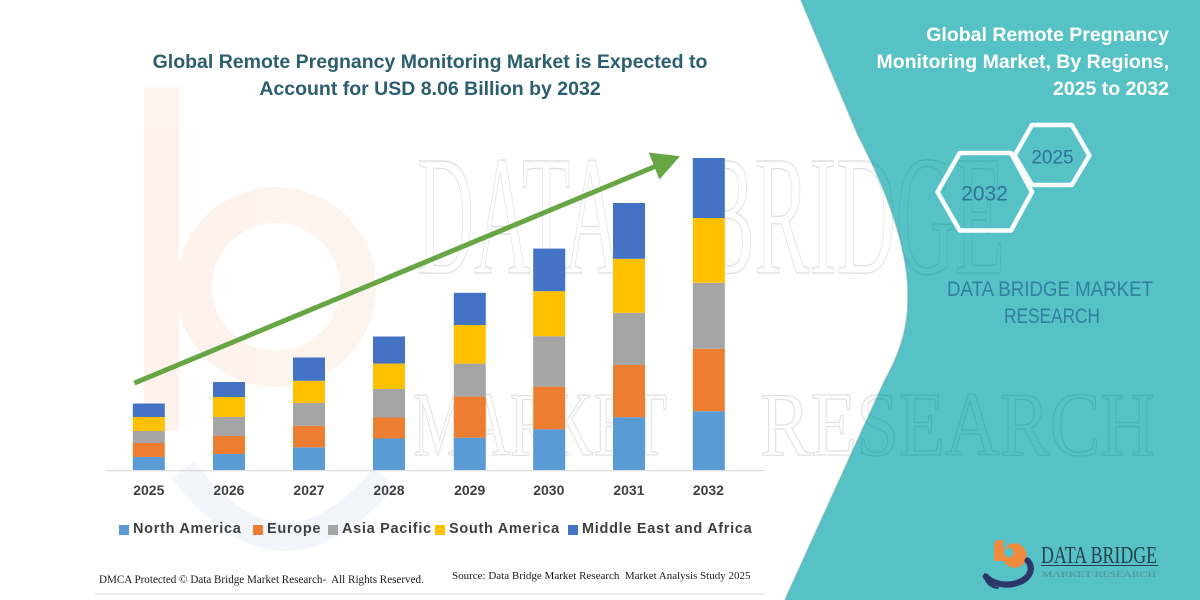  Describe the element at coordinates (1052, 316) in the screenshot. I see `svg-text: RESEARCH` at that location.